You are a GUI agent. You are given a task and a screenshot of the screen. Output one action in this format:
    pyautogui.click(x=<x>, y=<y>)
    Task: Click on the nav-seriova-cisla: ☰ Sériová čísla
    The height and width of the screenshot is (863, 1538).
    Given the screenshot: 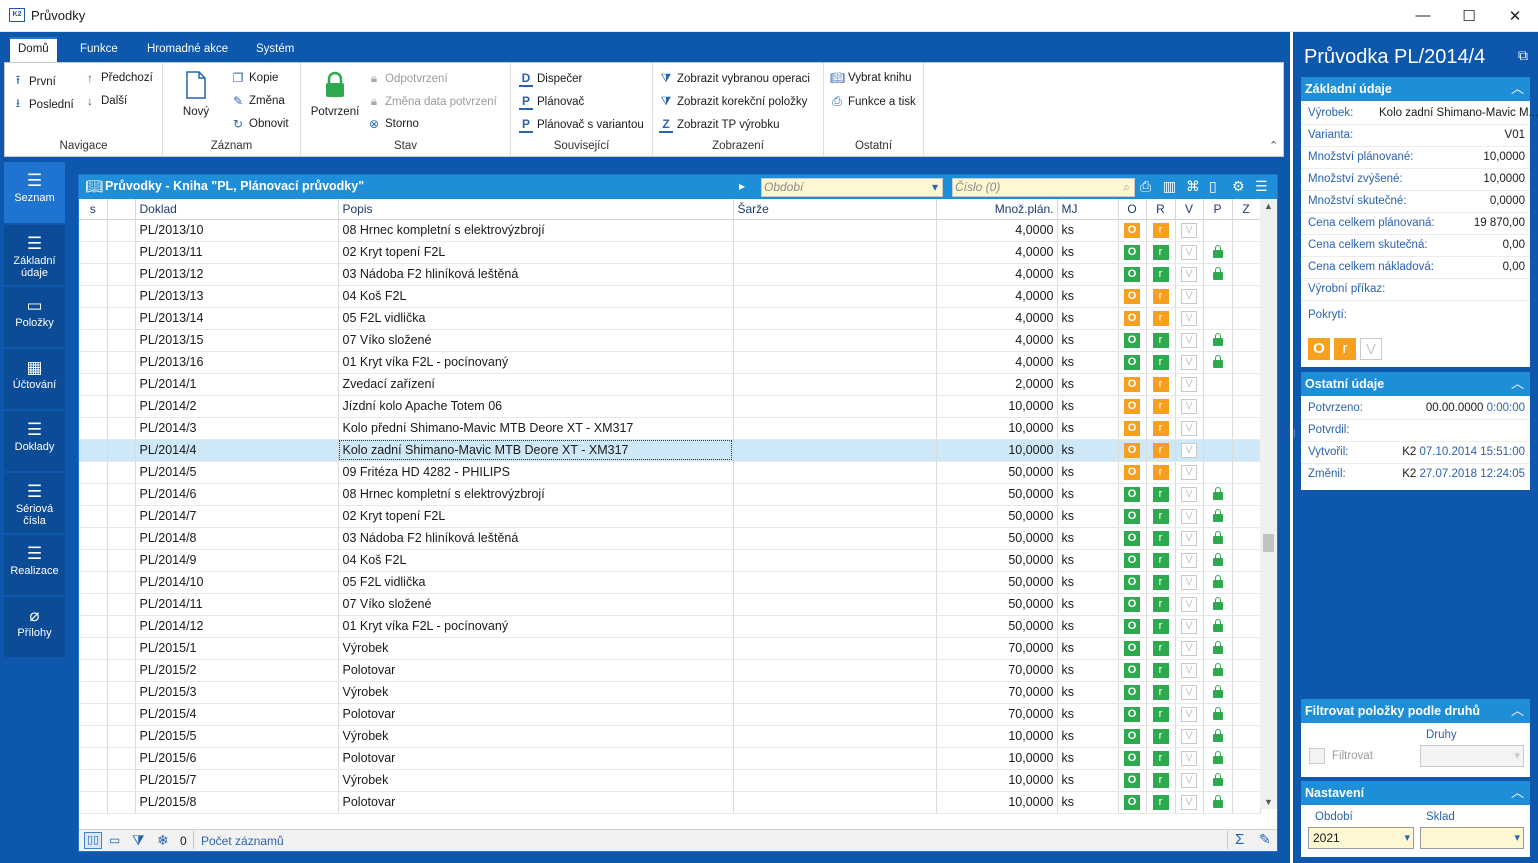 What is the action you would take?
    pyautogui.click(x=34, y=504)
    